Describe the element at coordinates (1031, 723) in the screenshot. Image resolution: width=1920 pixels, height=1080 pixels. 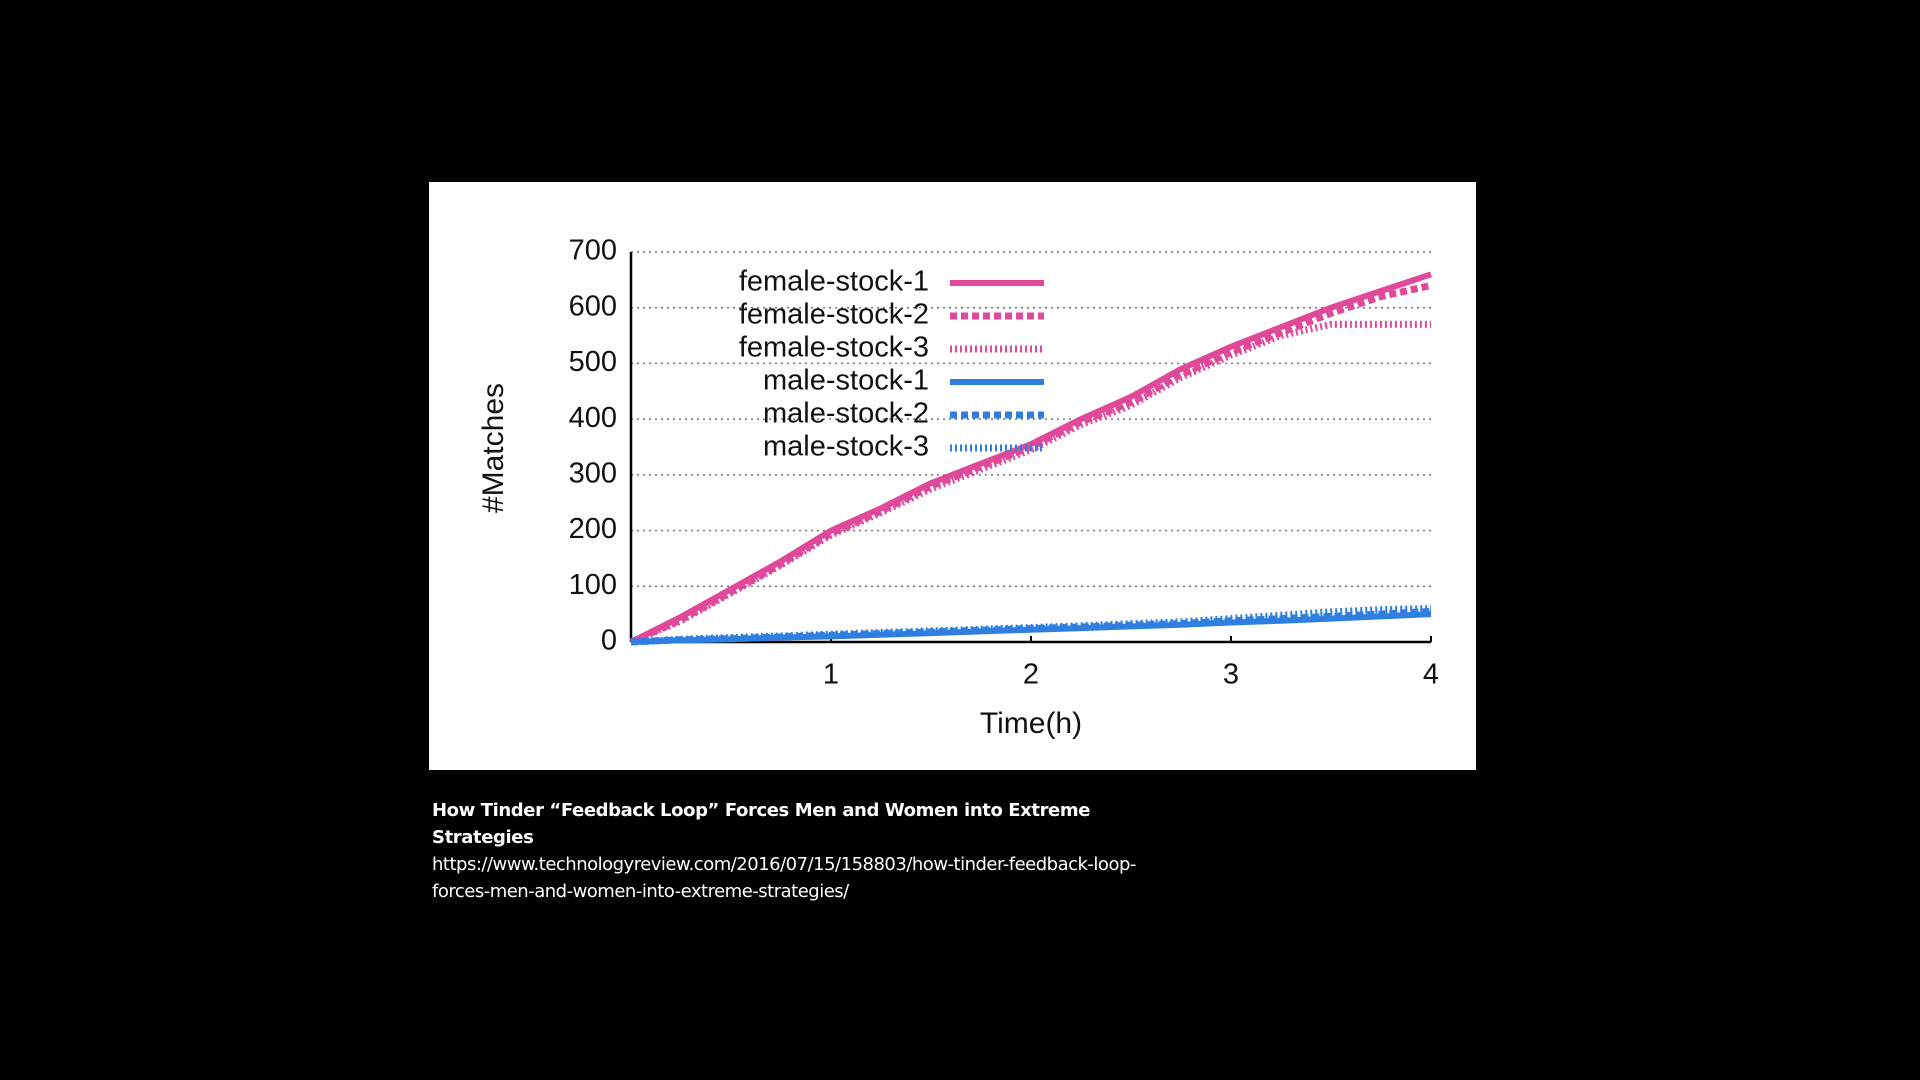
I see `x-axis-label: Time(h)` at that location.